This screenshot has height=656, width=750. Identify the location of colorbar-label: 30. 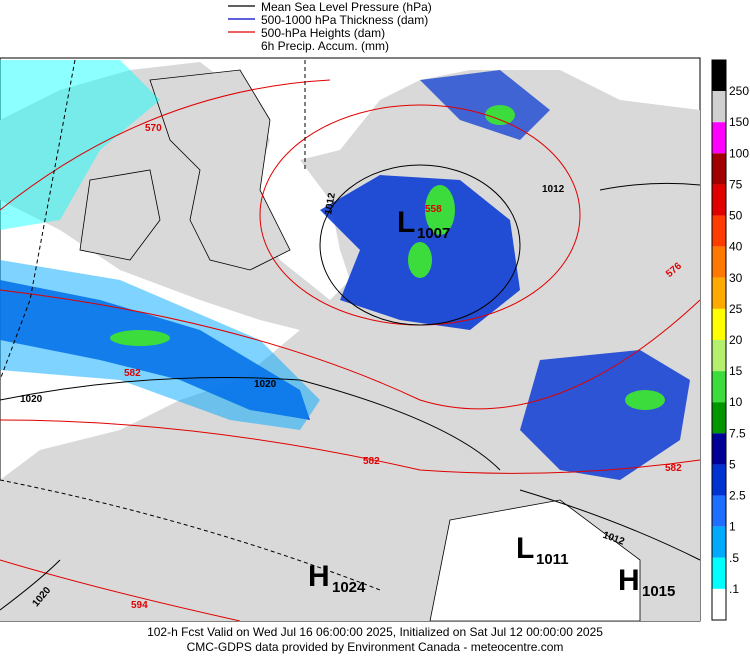
(736, 278).